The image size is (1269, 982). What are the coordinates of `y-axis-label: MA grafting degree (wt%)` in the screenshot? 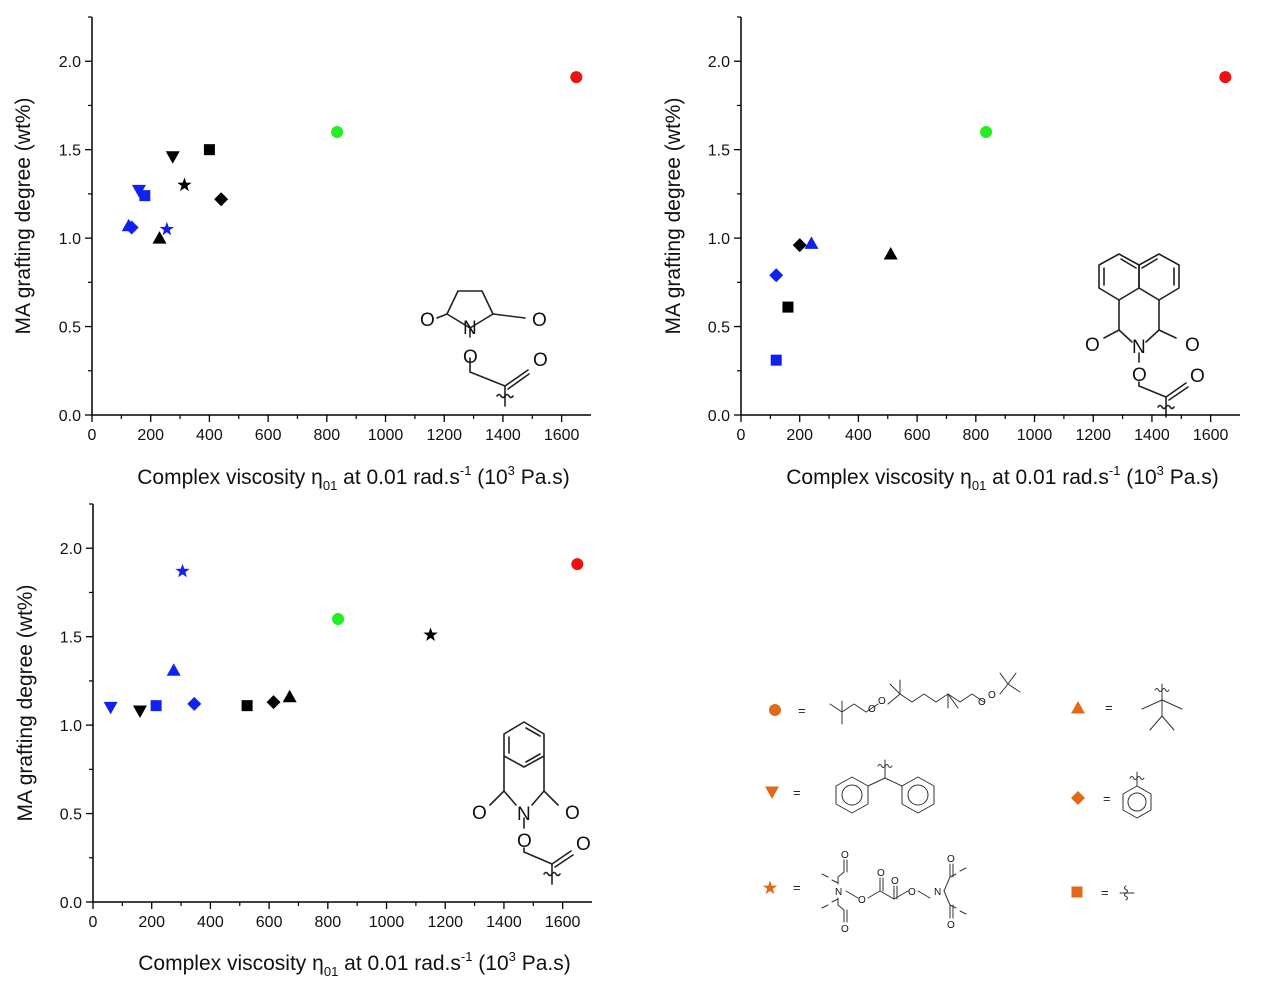 It's located at (673, 216).